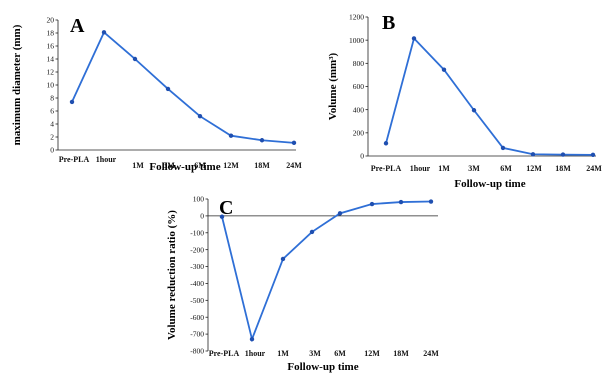  Describe the element at coordinates (172, 275) in the screenshot. I see `y-axis-title: Volume reduction ratio (%)` at that location.